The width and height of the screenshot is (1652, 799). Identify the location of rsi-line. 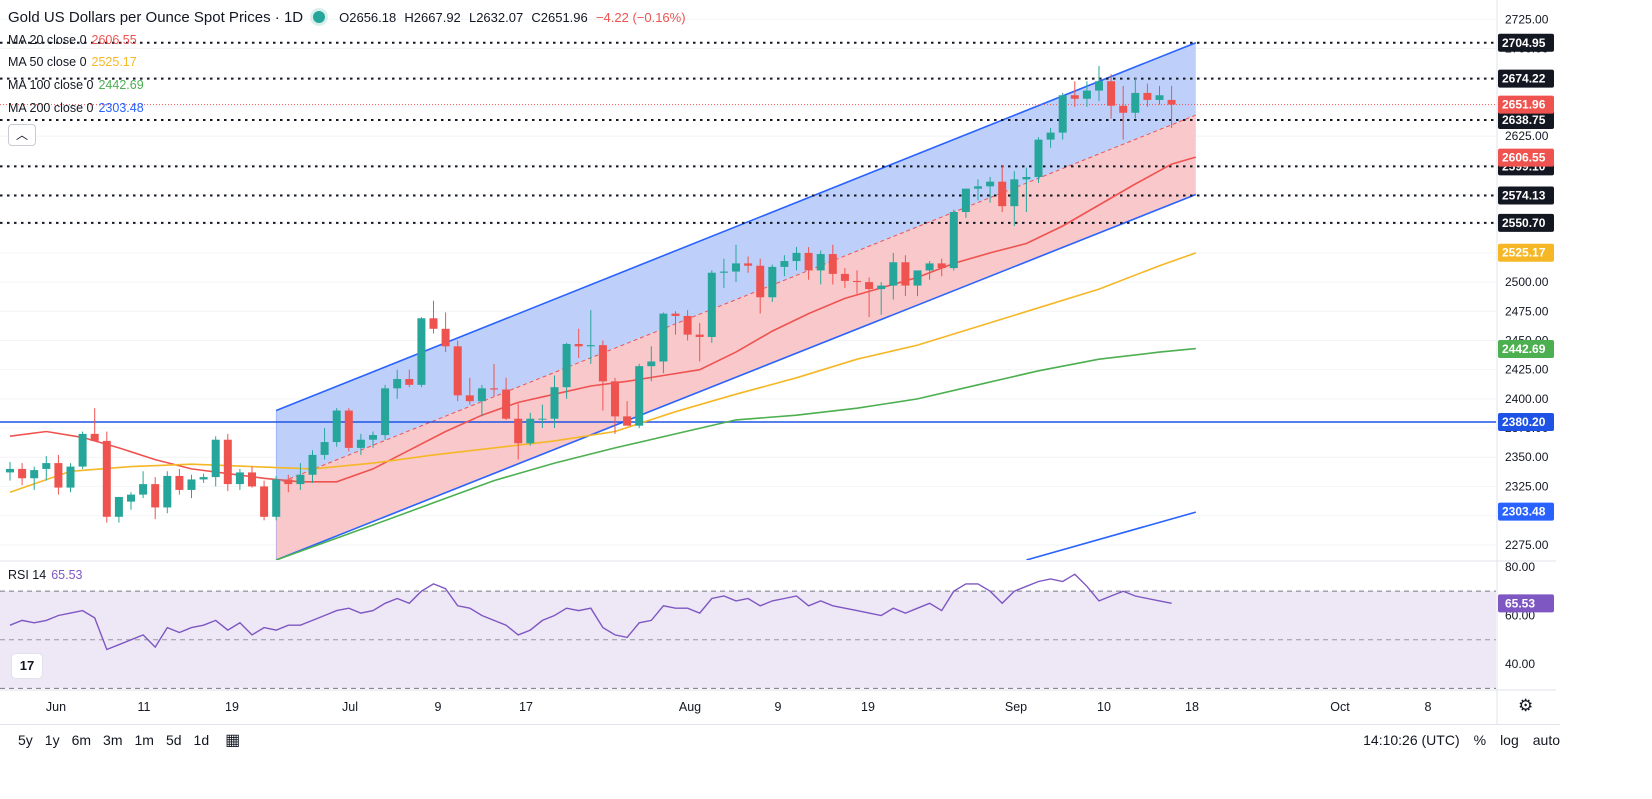
(590, 612).